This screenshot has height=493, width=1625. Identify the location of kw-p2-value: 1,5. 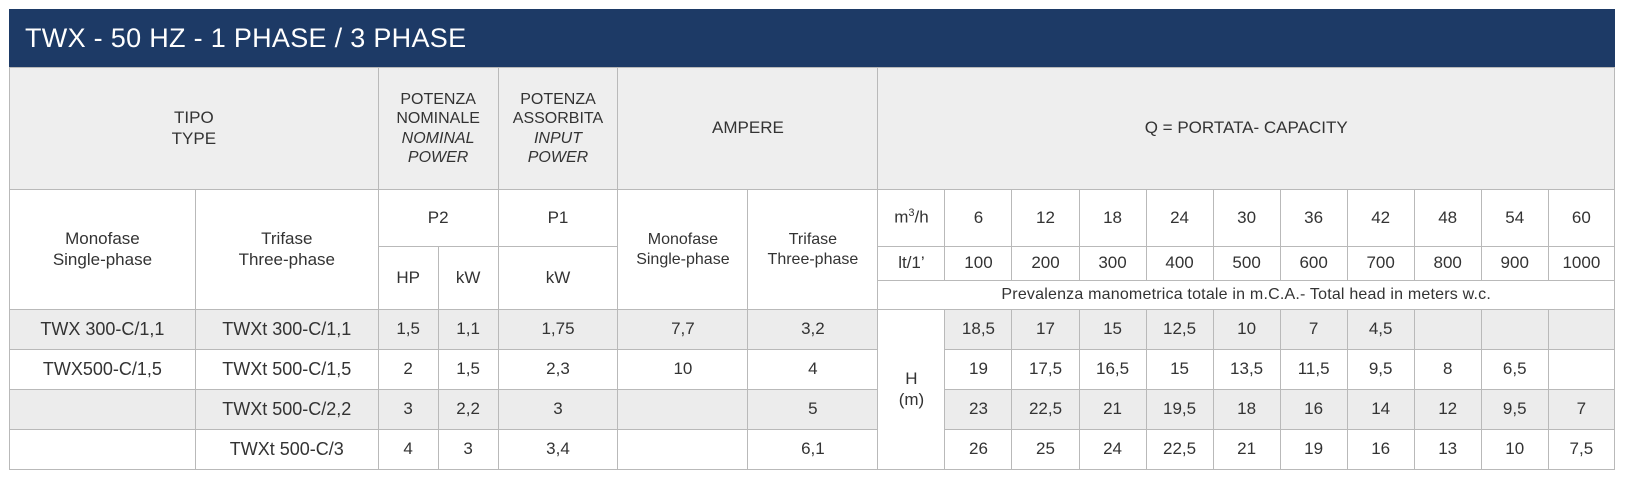
(468, 369).